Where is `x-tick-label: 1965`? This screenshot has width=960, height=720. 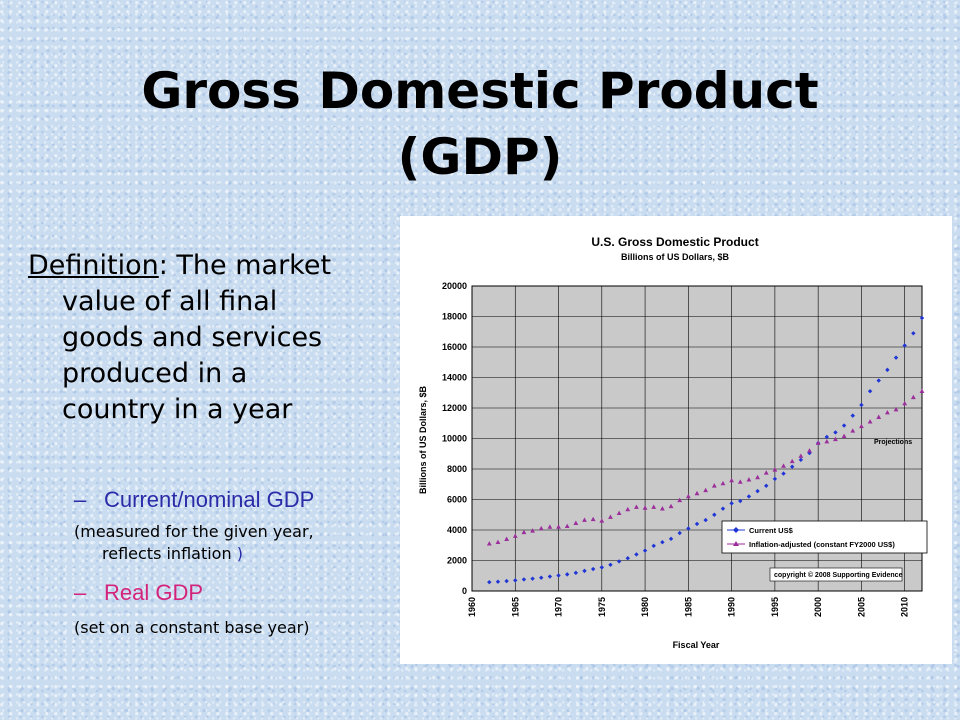
x-tick-label: 1965 is located at coordinates (515, 607).